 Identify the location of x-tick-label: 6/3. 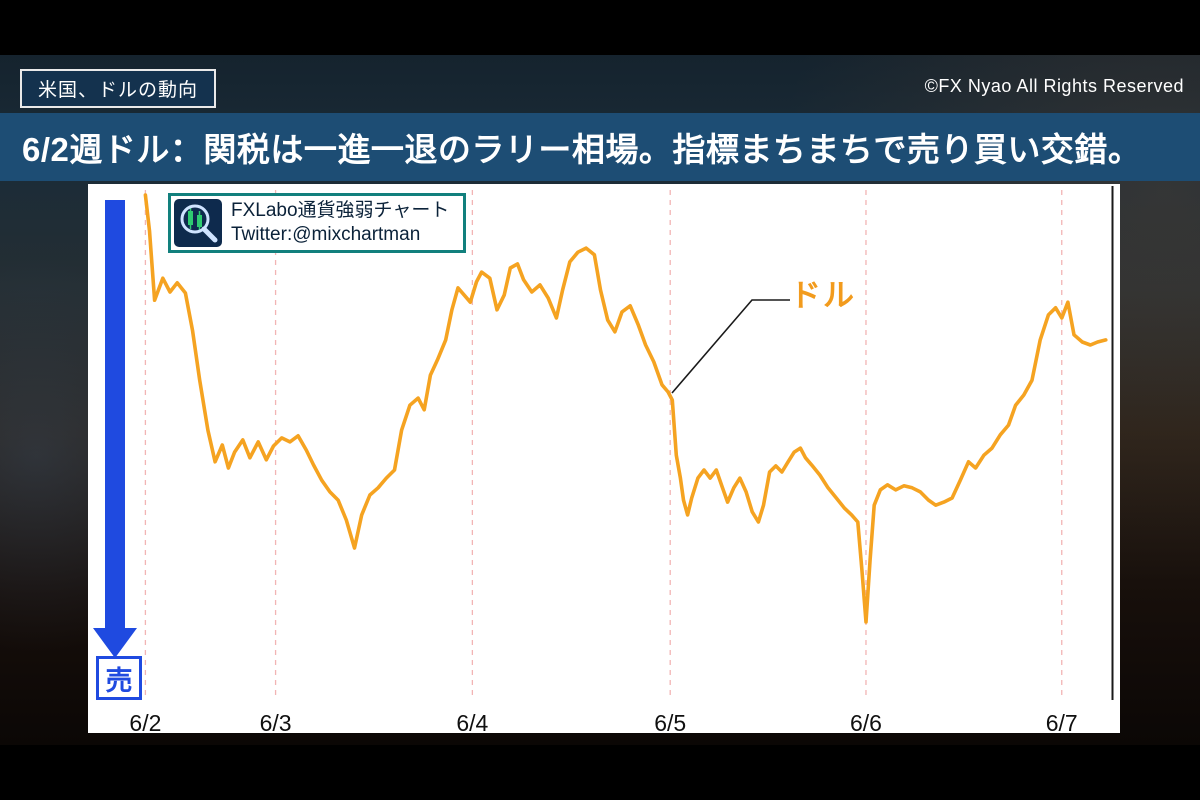
(276, 721).